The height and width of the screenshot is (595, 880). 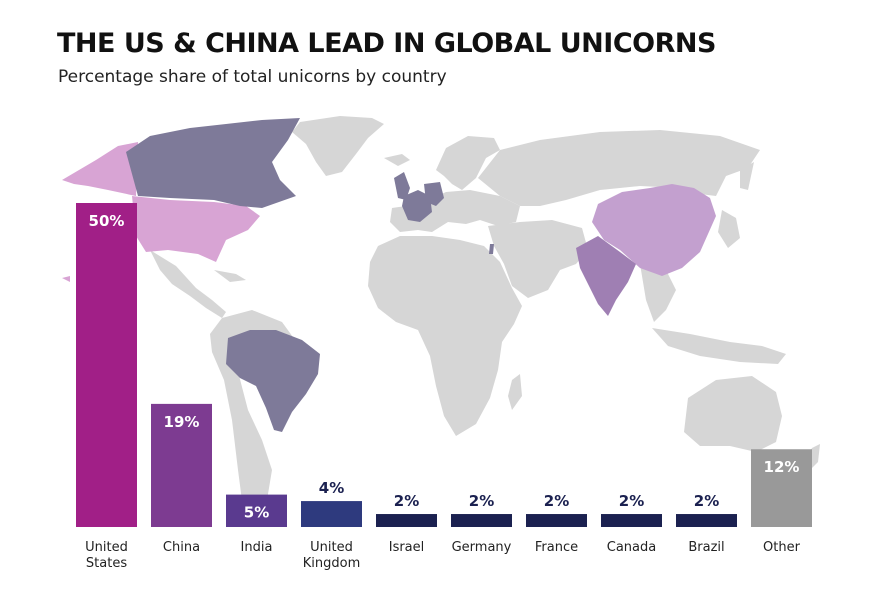 I want to click on europe-shape, so click(x=455, y=211).